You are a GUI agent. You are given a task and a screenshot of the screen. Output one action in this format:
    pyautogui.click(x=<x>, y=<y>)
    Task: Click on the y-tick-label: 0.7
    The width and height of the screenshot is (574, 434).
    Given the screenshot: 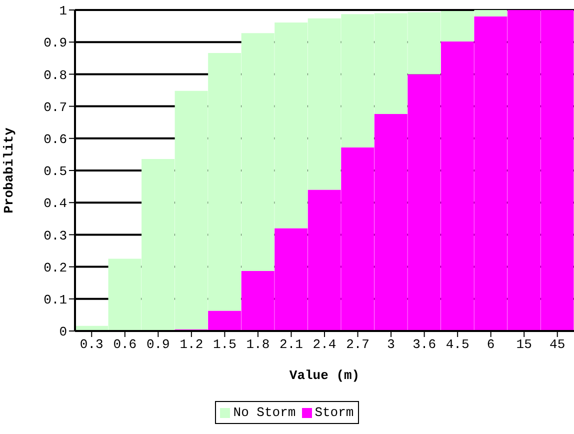 What is the action you would take?
    pyautogui.click(x=55, y=107)
    